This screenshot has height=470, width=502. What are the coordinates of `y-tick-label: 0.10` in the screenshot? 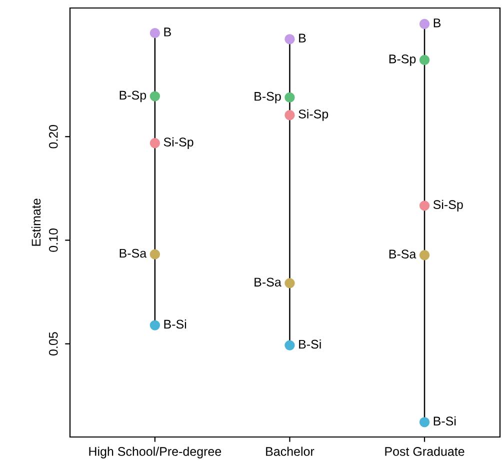 It's located at (53, 240).